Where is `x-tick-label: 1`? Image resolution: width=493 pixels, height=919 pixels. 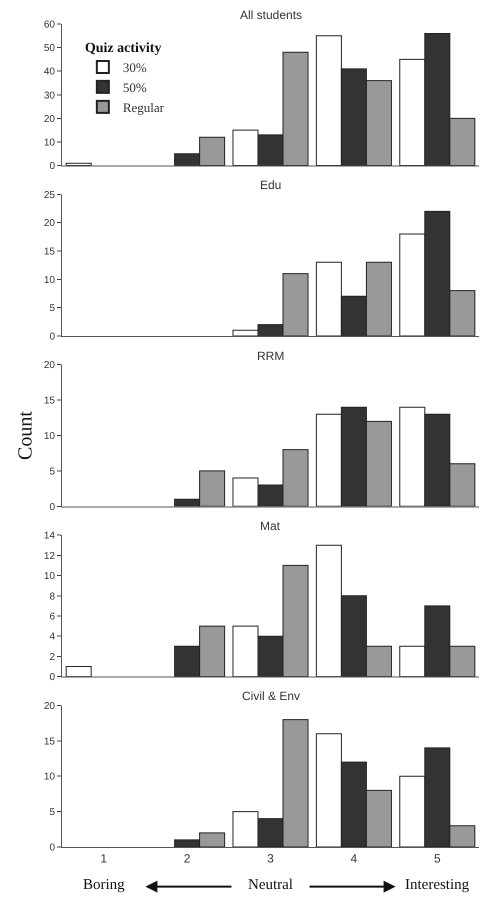
x-tick-label: 1 is located at coordinates (104, 858).